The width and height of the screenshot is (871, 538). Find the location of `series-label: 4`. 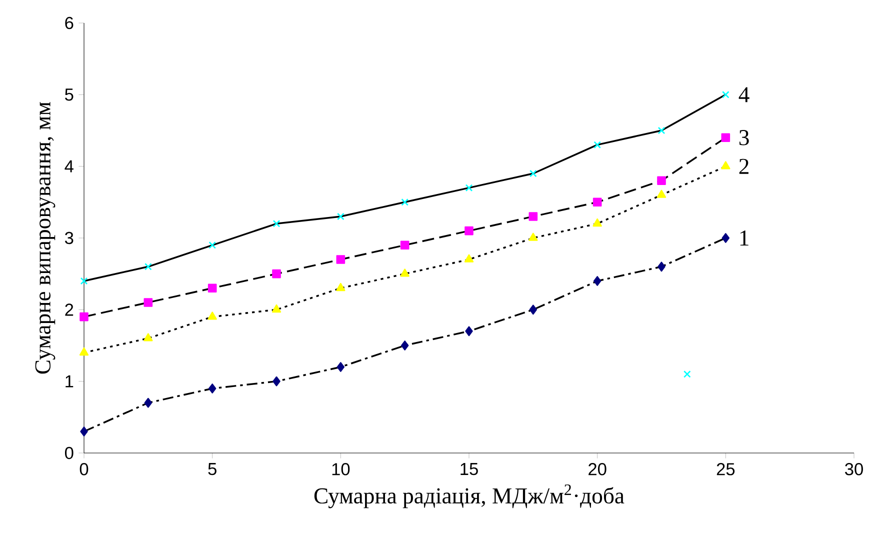

series-label: 4 is located at coordinates (744, 94).